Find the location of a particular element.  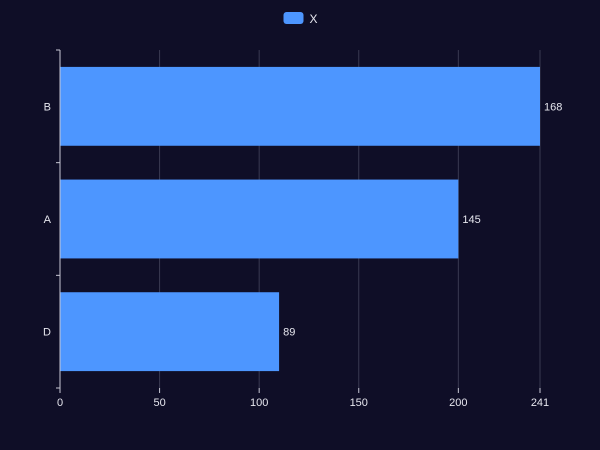

legend-swatch-x is located at coordinates (293, 18).